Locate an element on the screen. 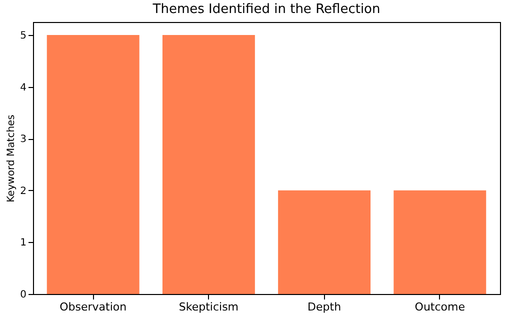 The height and width of the screenshot is (320, 512). y-tick-label: 1 is located at coordinates (23, 243).